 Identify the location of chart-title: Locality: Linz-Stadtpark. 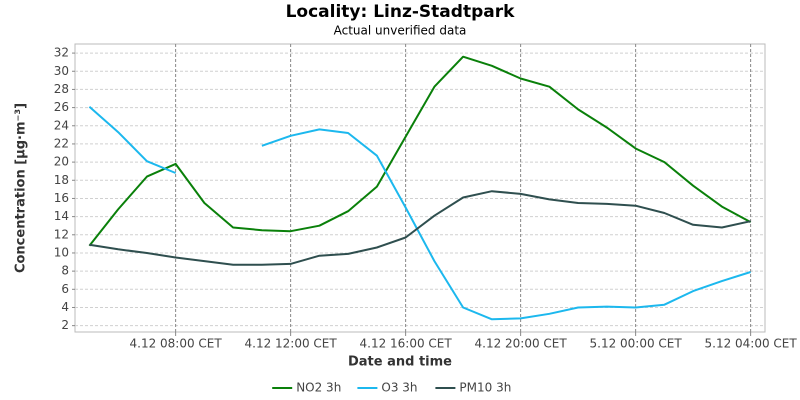
(401, 12).